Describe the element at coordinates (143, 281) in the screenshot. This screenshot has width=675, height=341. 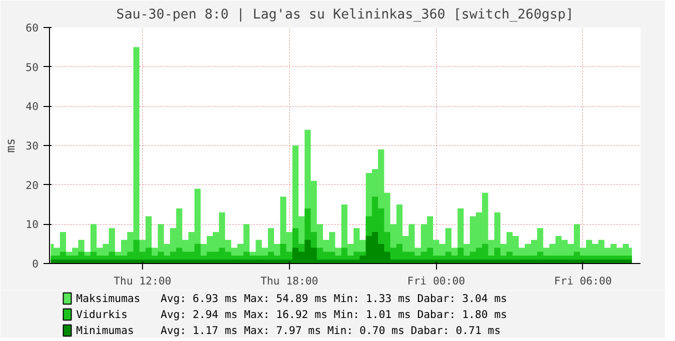
I see `x-tick-label: Thu 12:00` at that location.